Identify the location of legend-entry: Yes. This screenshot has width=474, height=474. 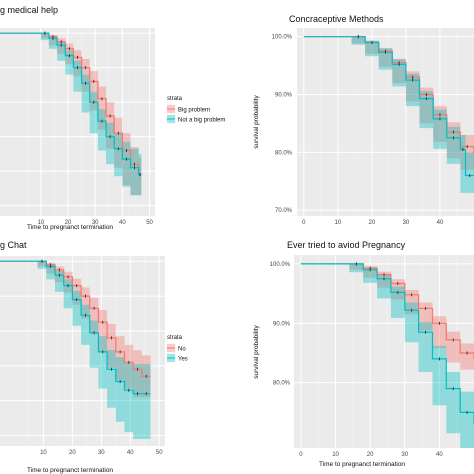
(183, 360).